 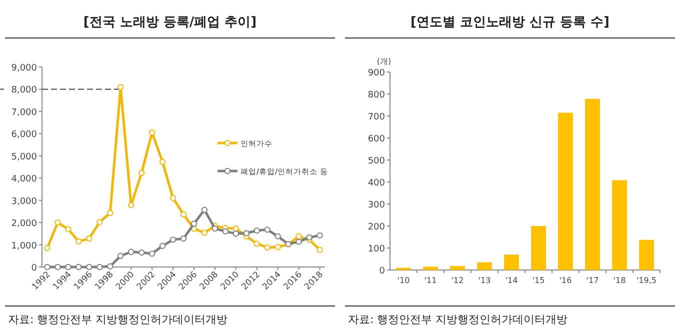 I want to click on y-tick-label: 600, so click(x=377, y=139).